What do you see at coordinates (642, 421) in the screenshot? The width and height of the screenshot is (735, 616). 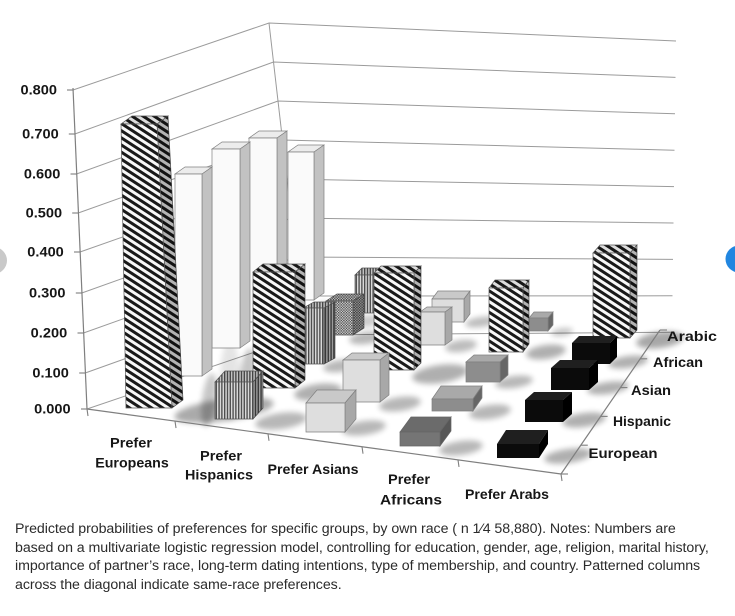 I see `svg-text: Hispanic` at bounding box center [642, 421].